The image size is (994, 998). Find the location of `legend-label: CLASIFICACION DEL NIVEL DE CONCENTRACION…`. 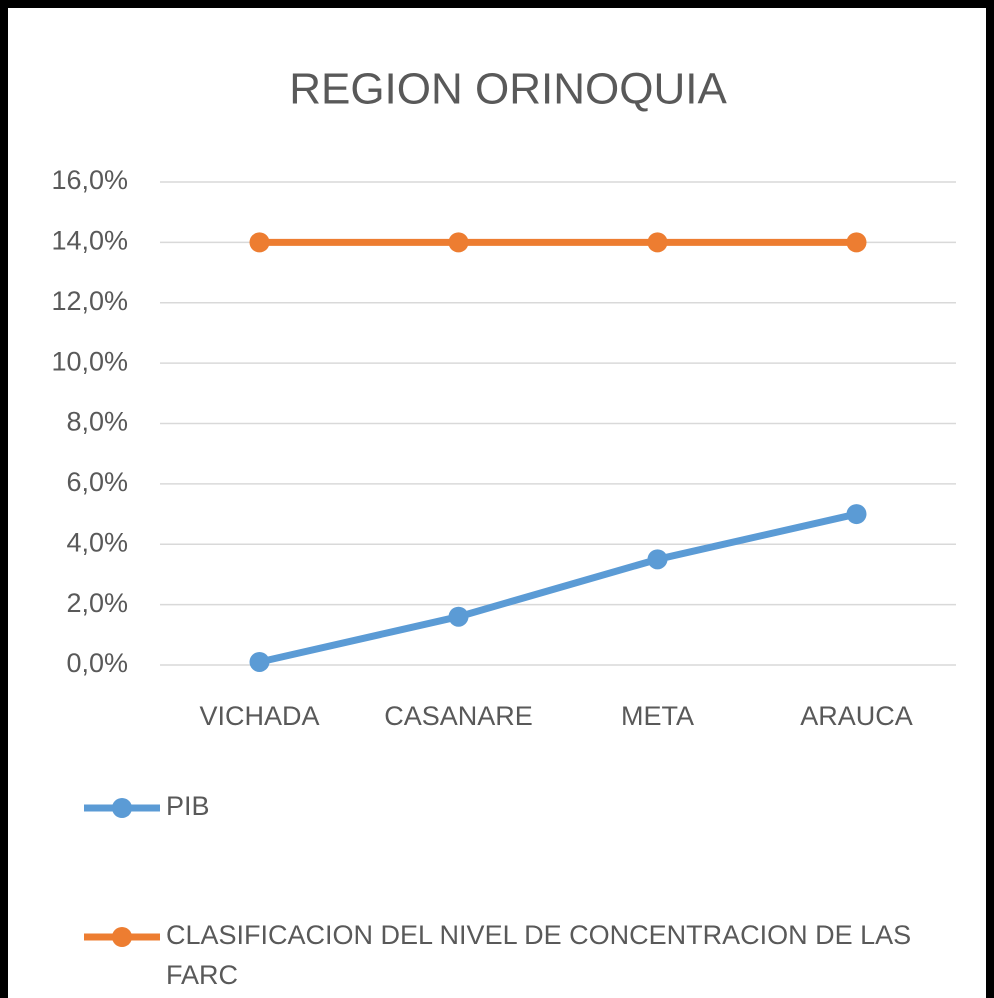

legend-label: CLASIFICACION DEL NIVEL DE CONCENTRACION… is located at coordinates (539, 955).